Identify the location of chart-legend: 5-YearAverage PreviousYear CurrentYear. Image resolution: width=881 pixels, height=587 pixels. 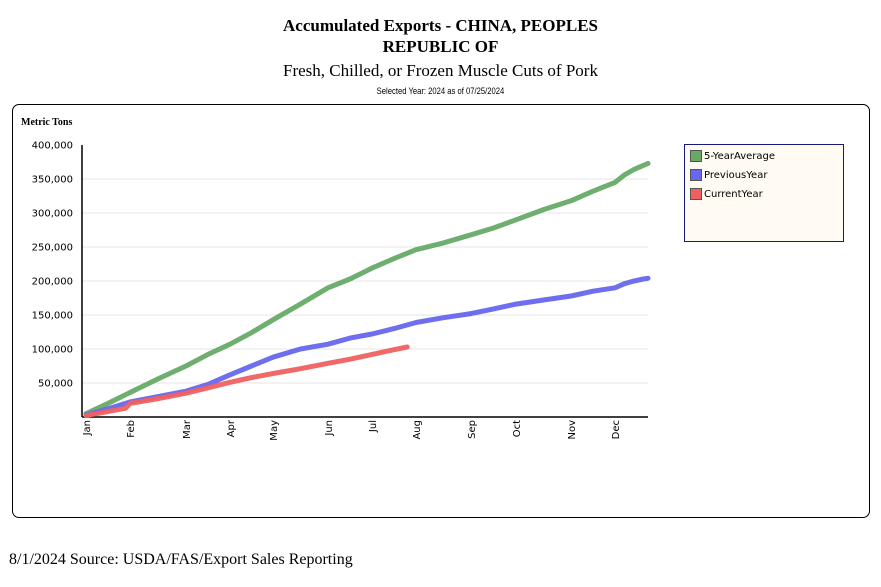
(764, 193).